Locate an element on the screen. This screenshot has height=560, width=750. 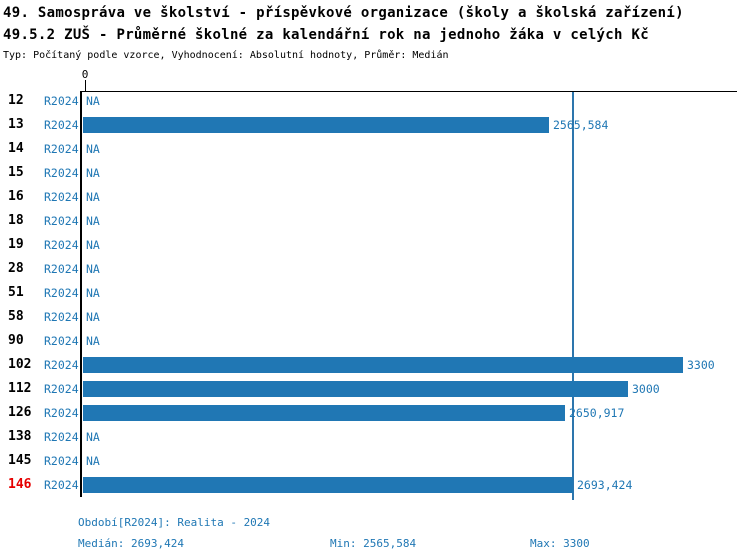
row-value-label: 3000 is located at coordinates (646, 389).